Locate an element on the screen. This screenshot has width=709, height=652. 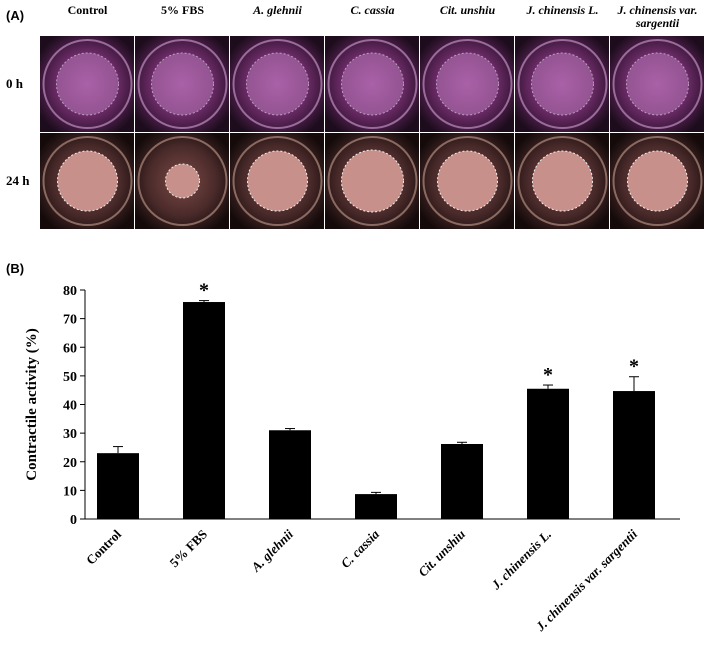
row-label: 0 h is located at coordinates (15, 83).